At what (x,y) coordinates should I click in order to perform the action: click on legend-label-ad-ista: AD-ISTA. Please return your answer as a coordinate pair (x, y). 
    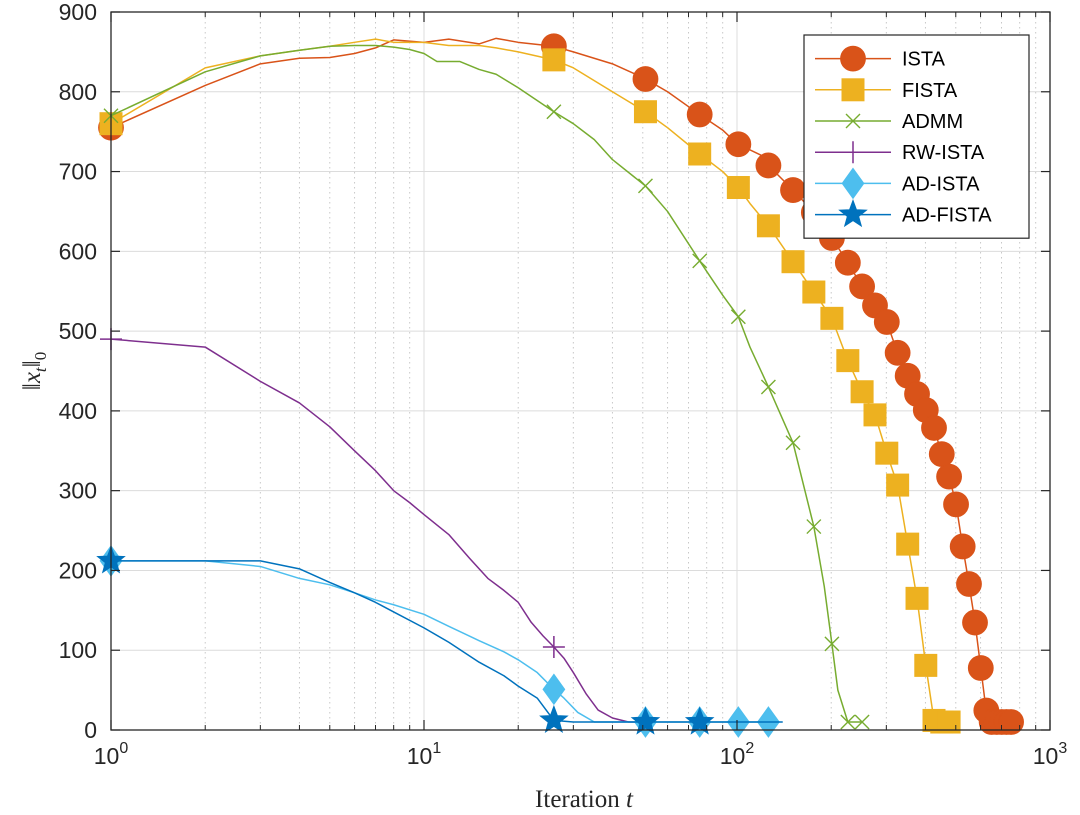
    Looking at the image, I should click on (941, 184).